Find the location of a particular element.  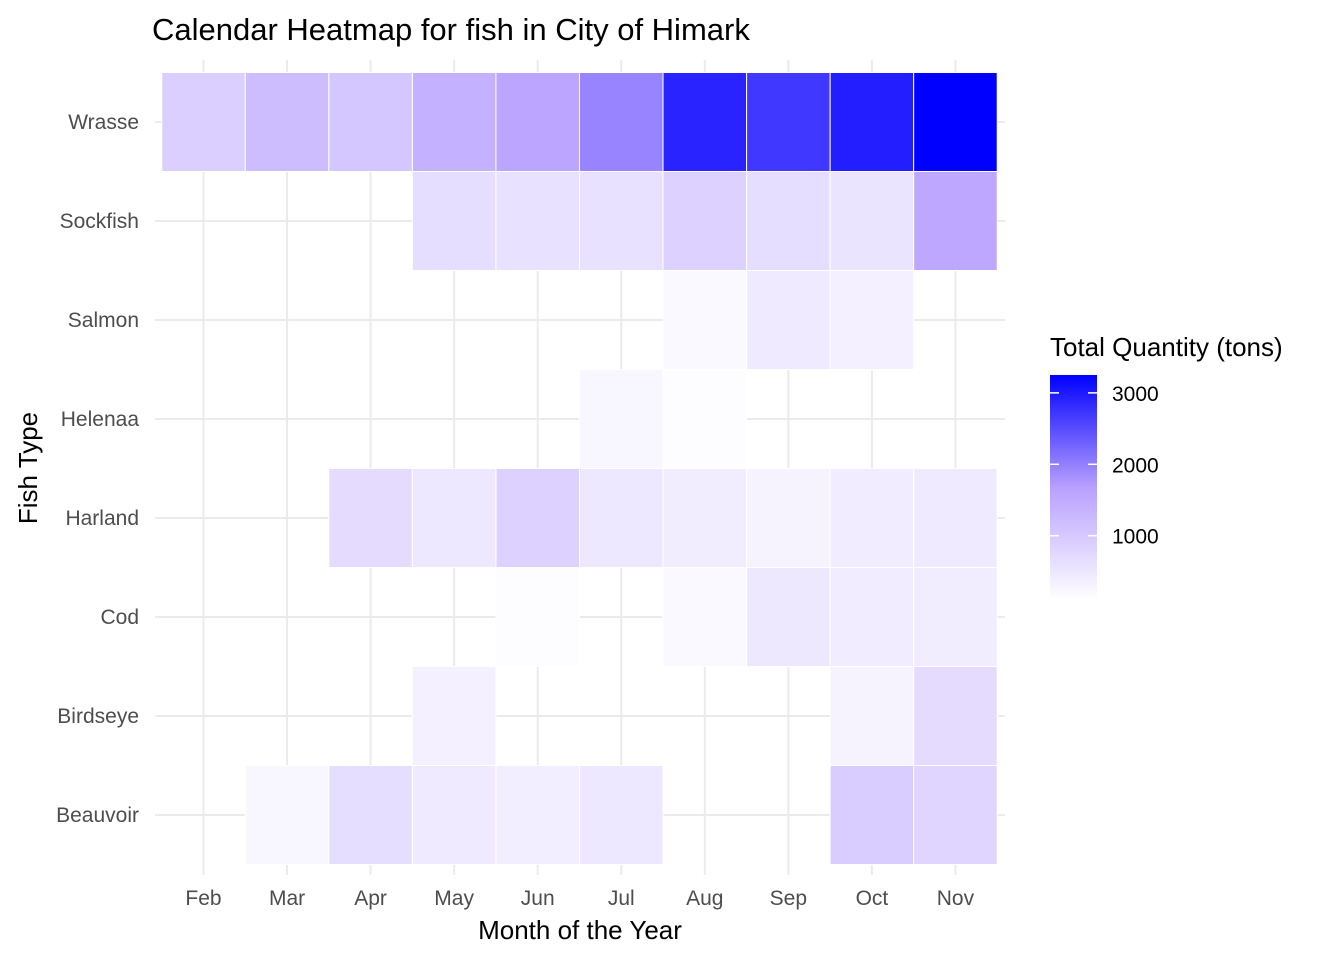

legend-label-3000: 3000 is located at coordinates (1135, 394).